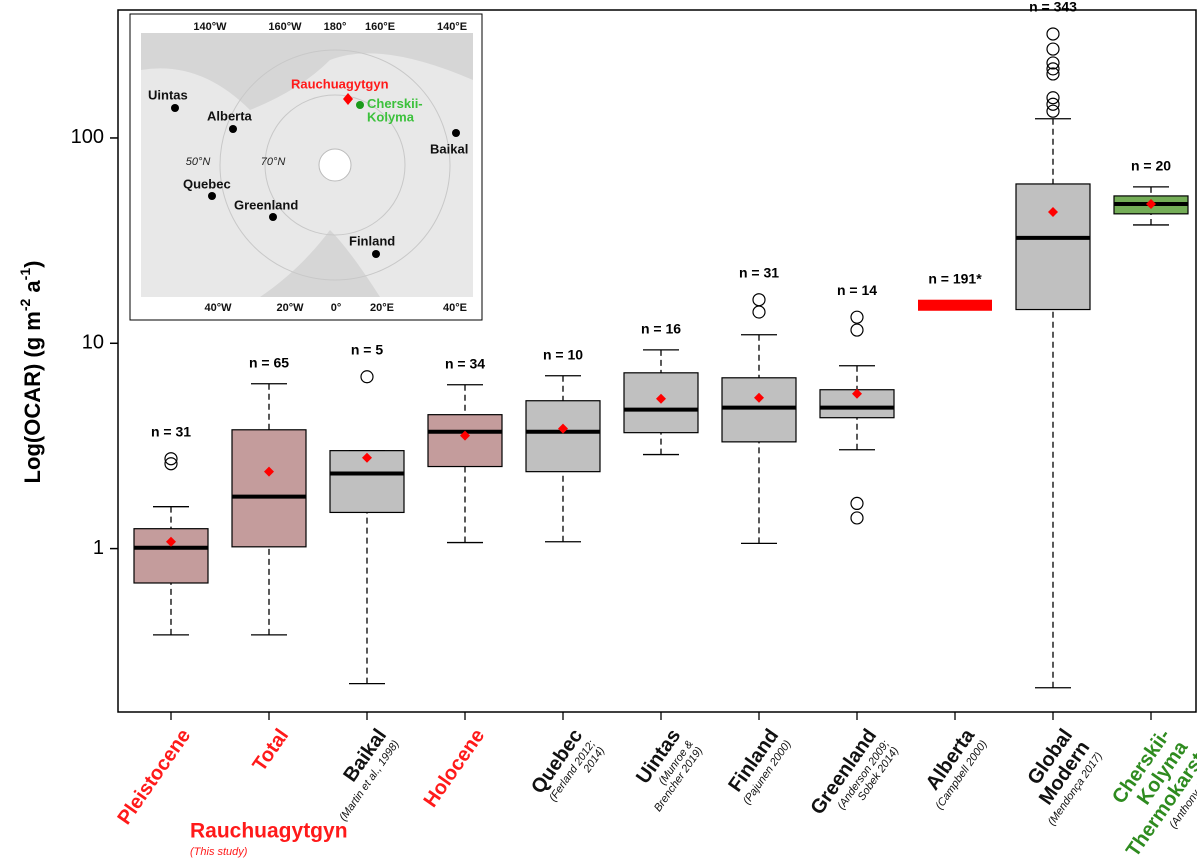 The width and height of the screenshot is (1197, 861). What do you see at coordinates (271, 750) in the screenshot?
I see `x-tick-label: Total` at bounding box center [271, 750].